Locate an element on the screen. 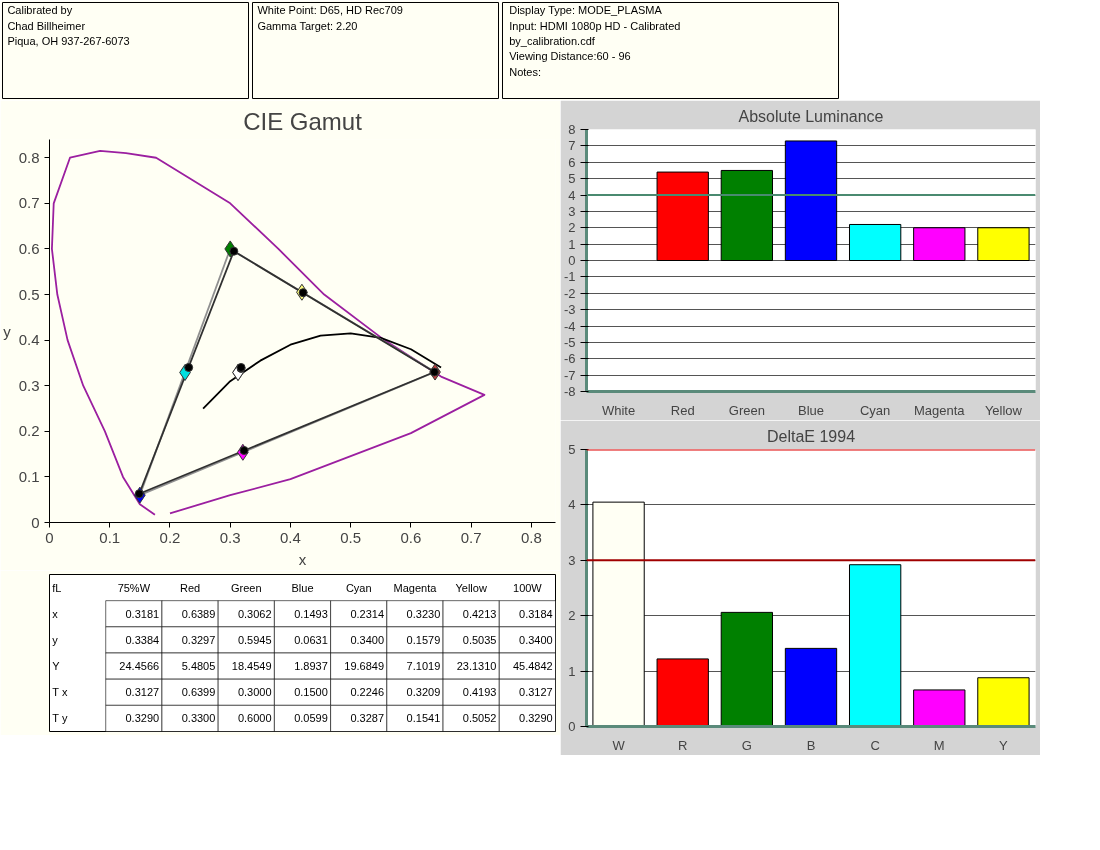 This screenshot has width=1100, height=850. data-label: 0.6399 is located at coordinates (198, 692).